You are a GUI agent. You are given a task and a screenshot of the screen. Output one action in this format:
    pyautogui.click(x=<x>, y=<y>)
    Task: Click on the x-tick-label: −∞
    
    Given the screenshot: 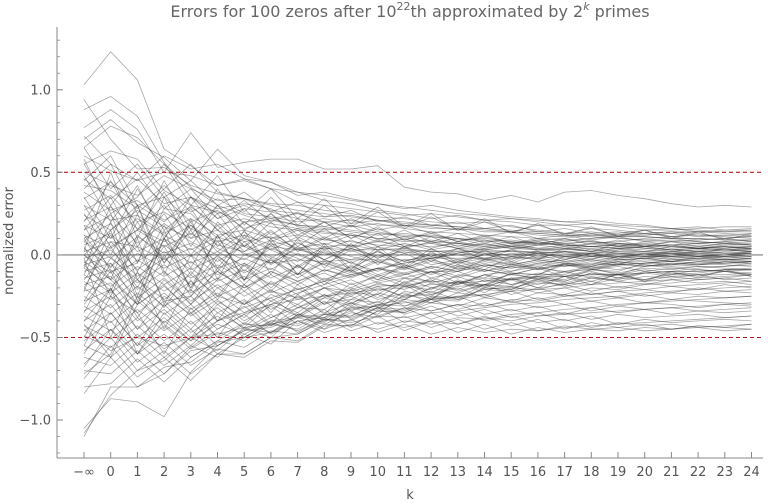 What is the action you would take?
    pyautogui.click(x=84, y=472)
    